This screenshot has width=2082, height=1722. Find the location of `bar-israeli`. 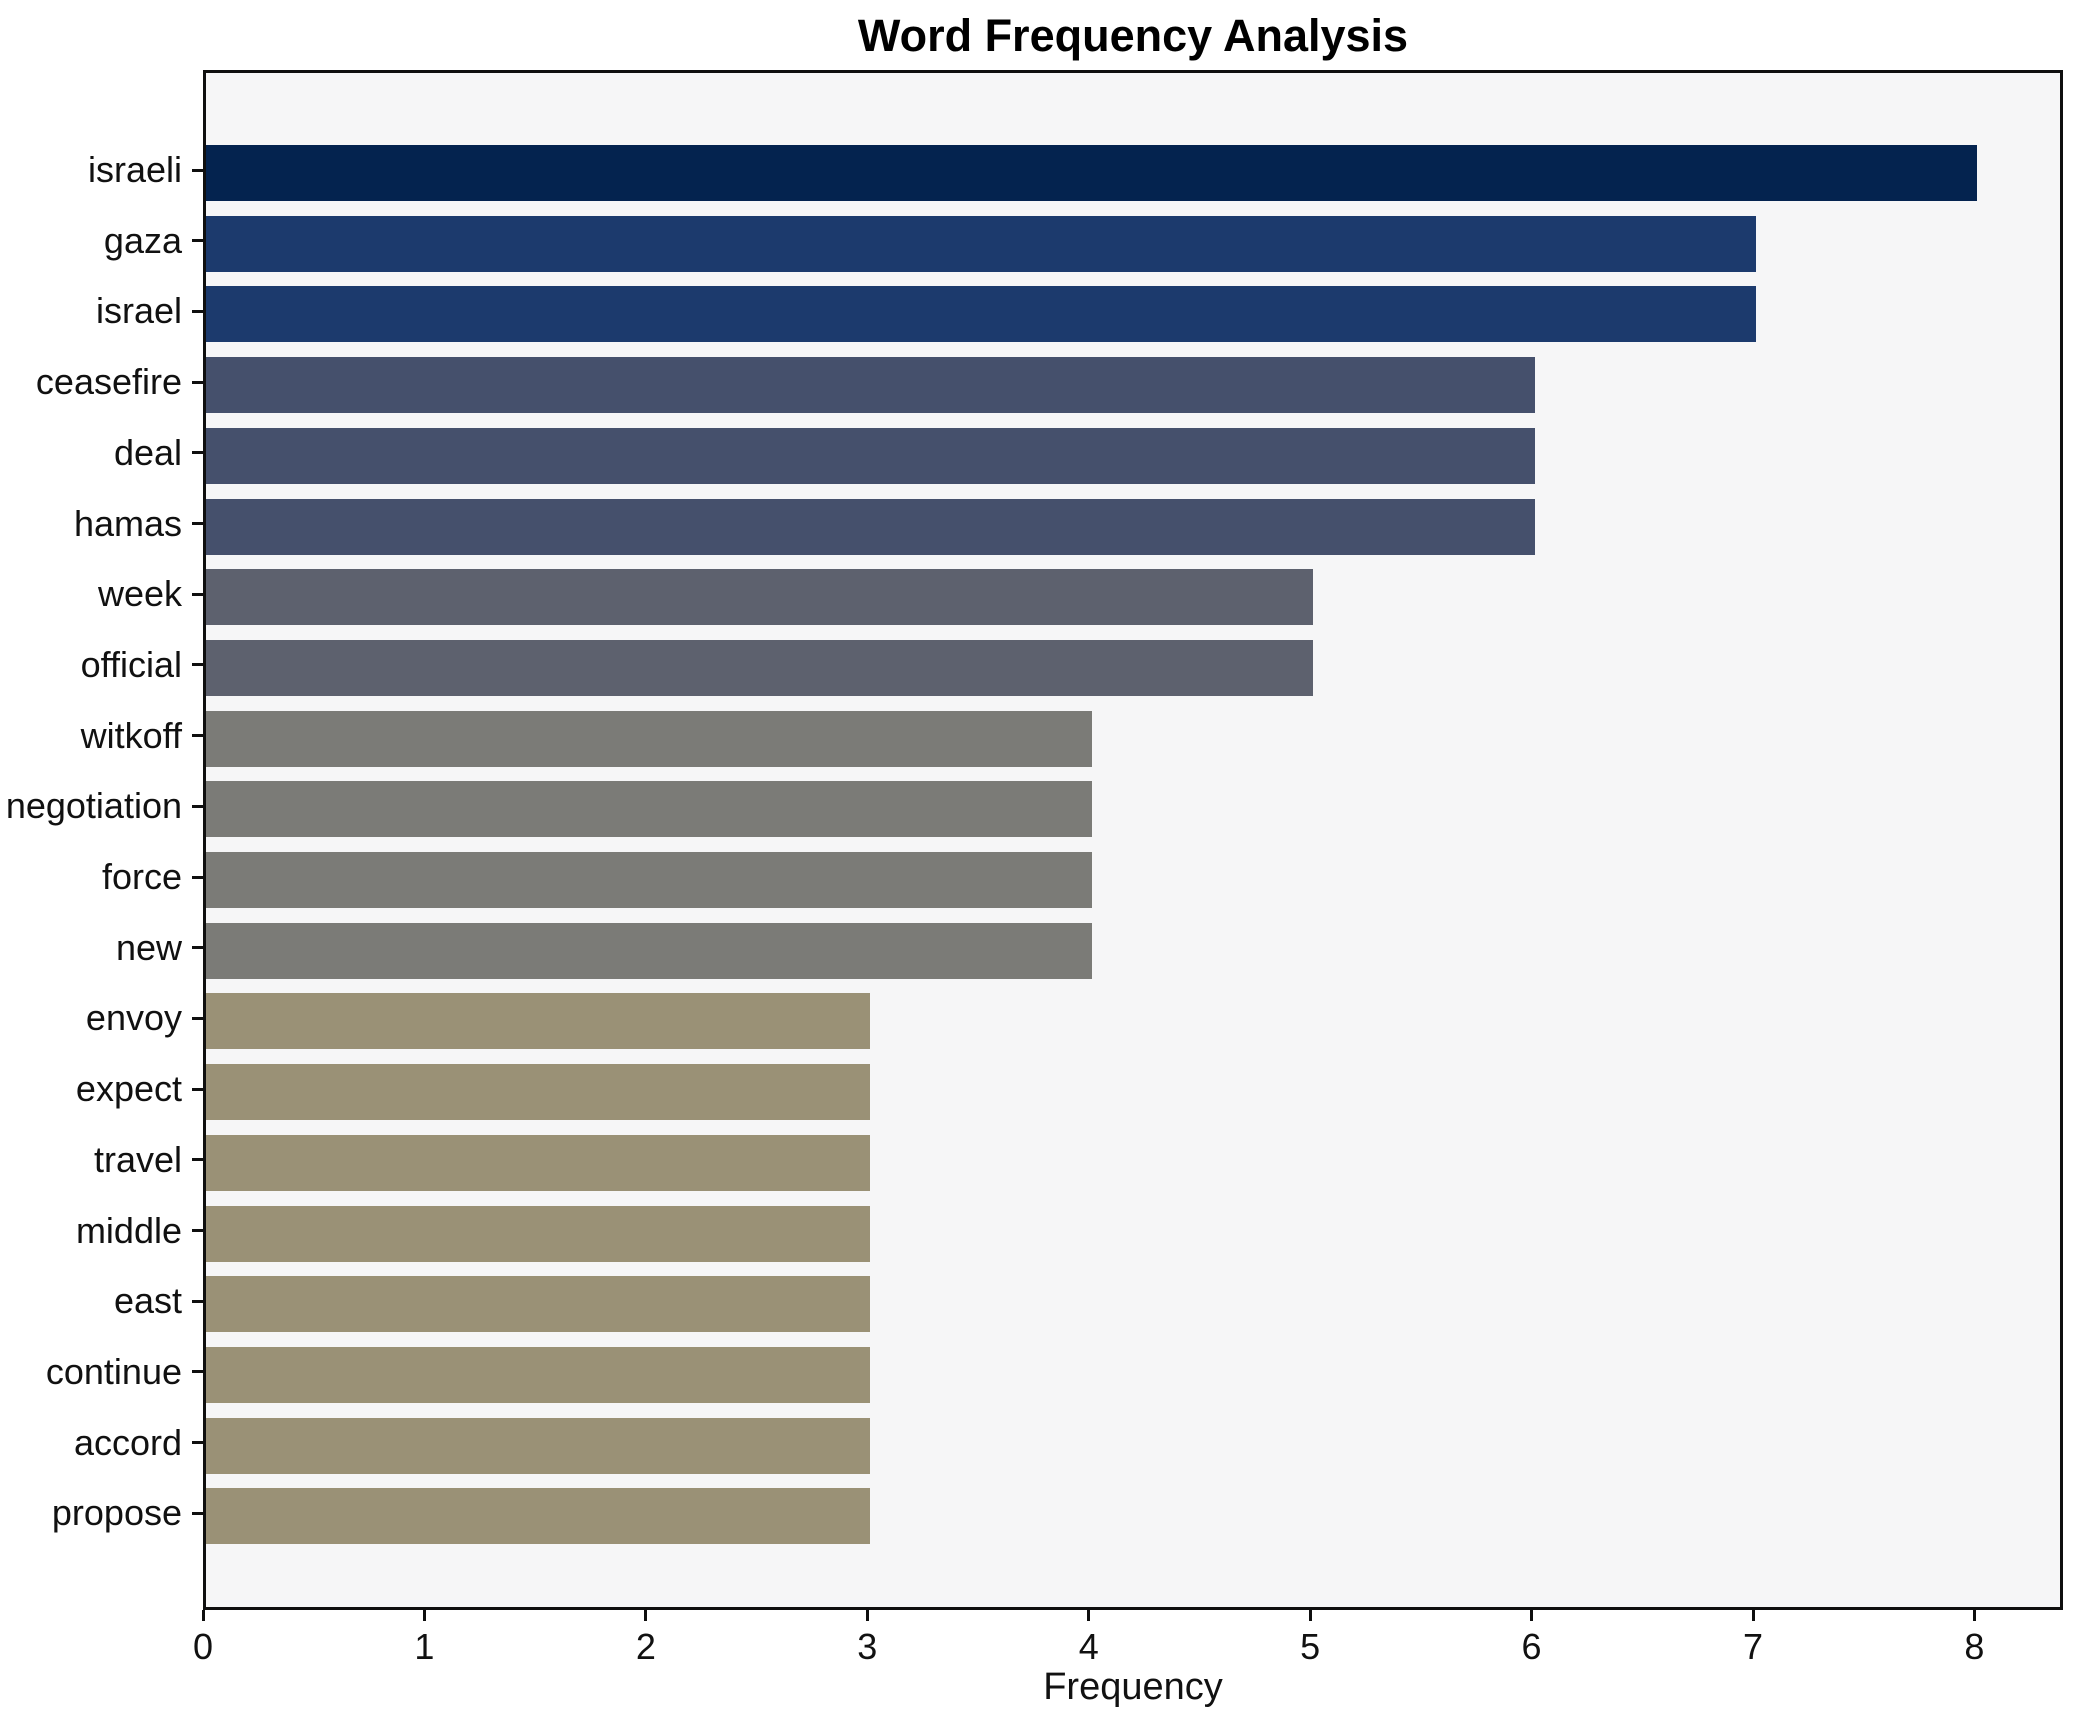

bar-israeli is located at coordinates (1091, 173).